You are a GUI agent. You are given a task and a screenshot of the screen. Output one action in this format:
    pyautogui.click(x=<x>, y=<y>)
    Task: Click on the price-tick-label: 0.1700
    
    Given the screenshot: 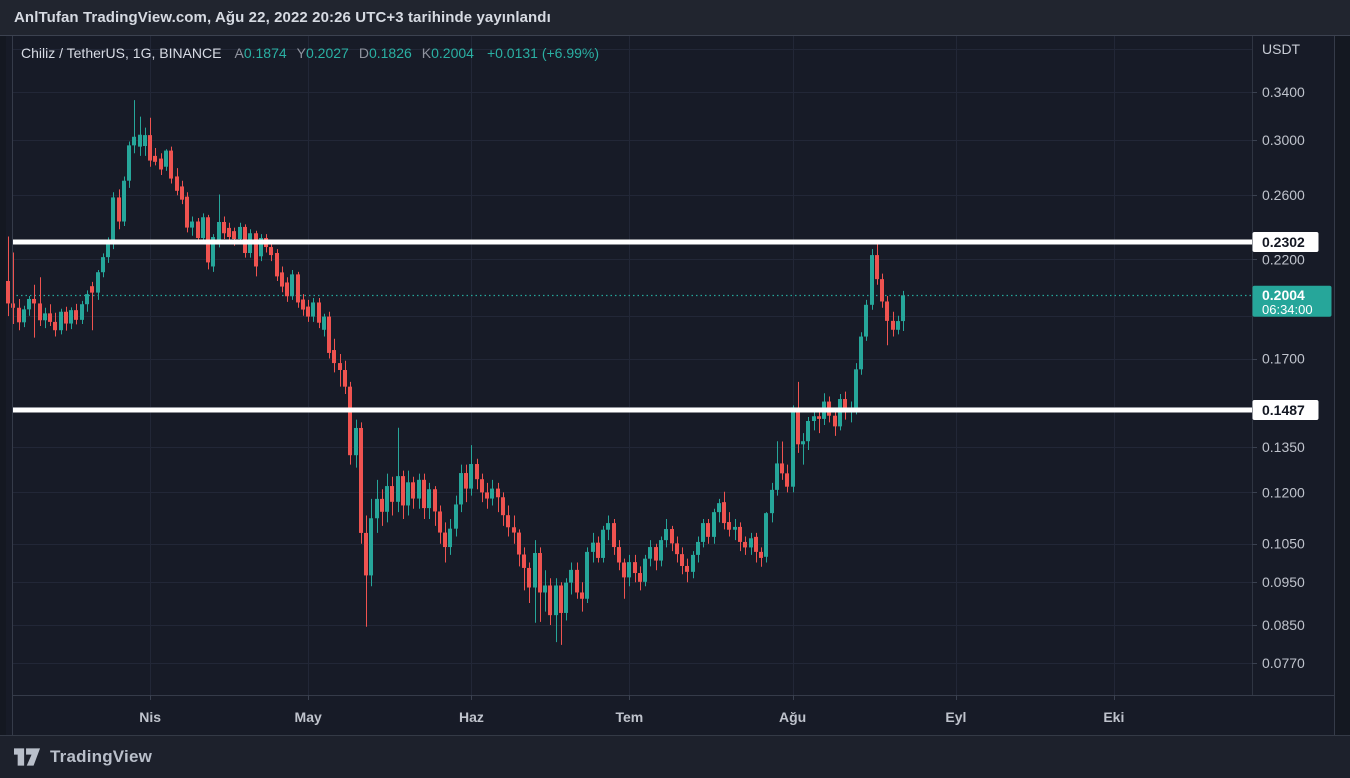 What is the action you would take?
    pyautogui.click(x=1283, y=359)
    